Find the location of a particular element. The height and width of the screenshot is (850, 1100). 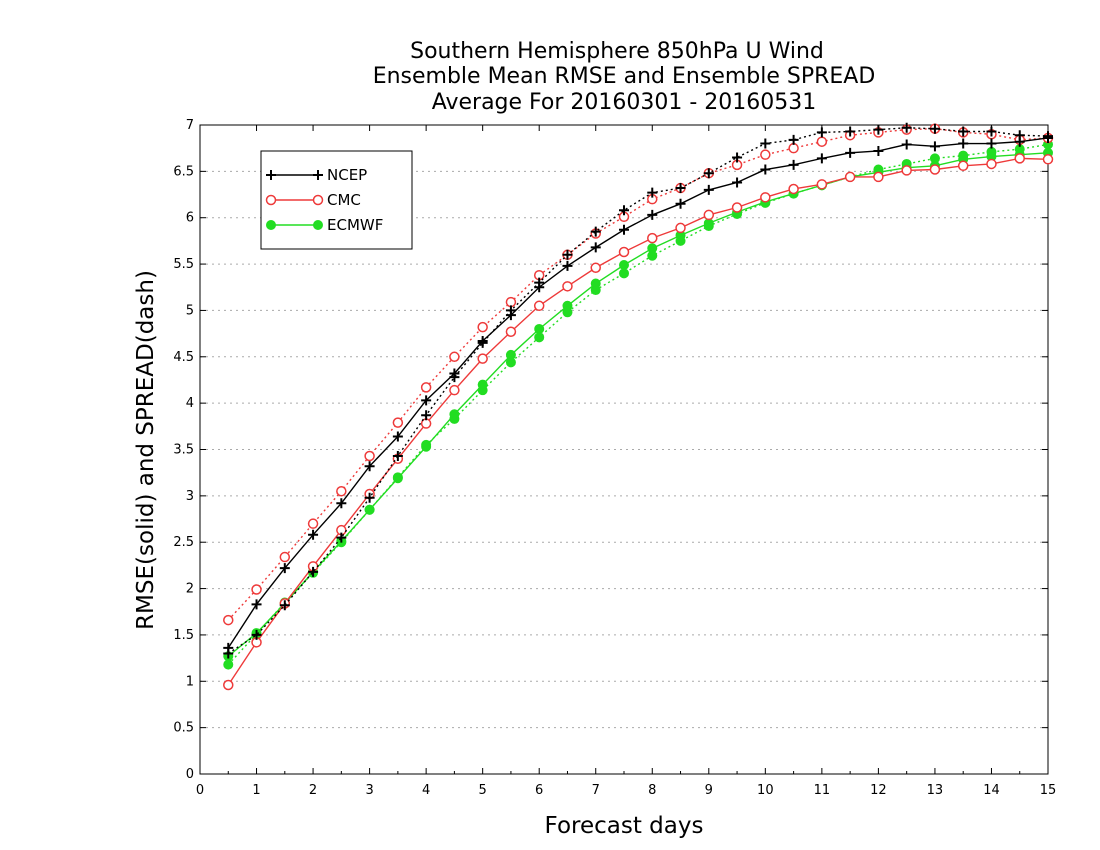

y-tick-label: 1.5 is located at coordinates (183, 635).